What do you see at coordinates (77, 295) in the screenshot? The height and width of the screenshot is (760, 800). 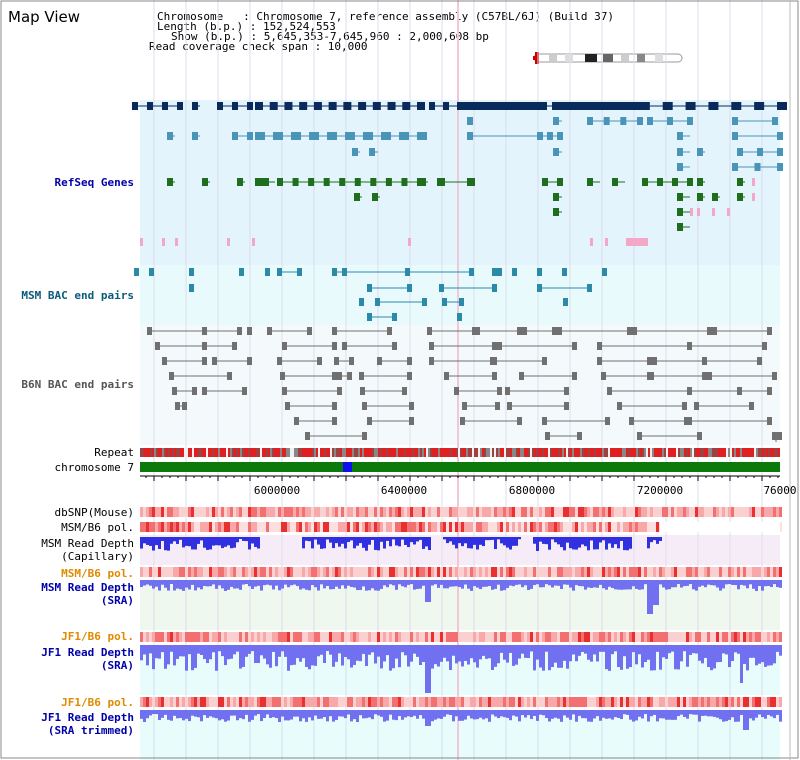 I see `label-msm-bac: MSM BAC end pairs` at bounding box center [77, 295].